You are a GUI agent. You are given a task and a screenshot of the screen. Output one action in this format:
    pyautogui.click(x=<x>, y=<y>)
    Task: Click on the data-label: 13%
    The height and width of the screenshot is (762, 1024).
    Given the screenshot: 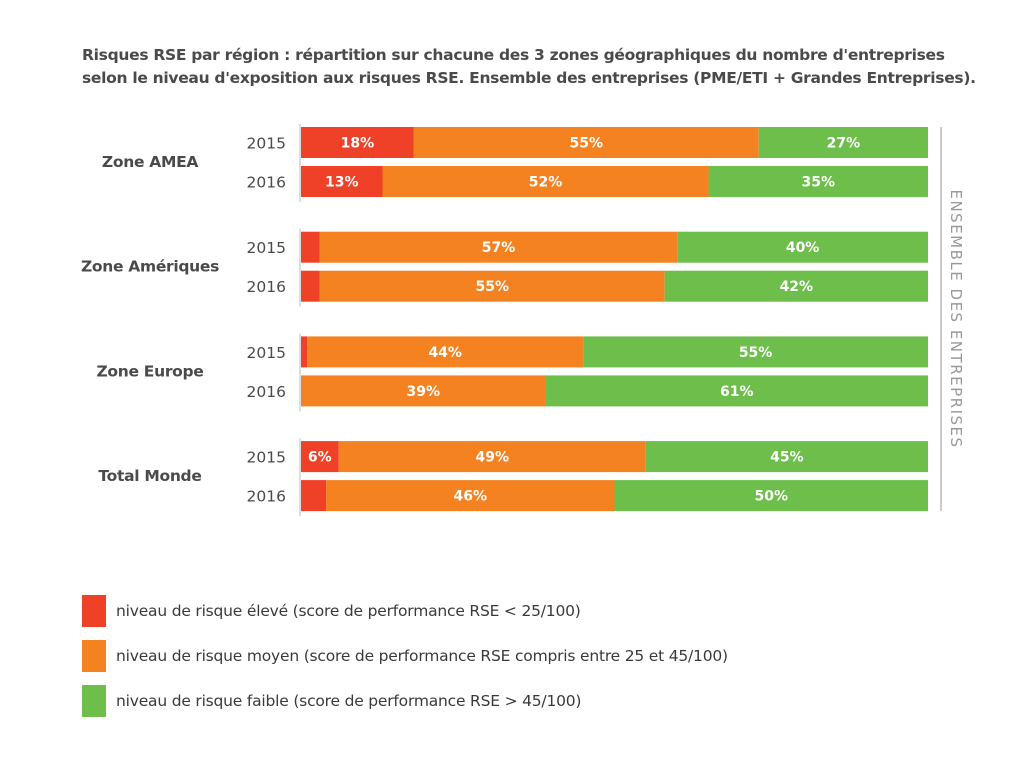 What is the action you would take?
    pyautogui.click(x=342, y=183)
    